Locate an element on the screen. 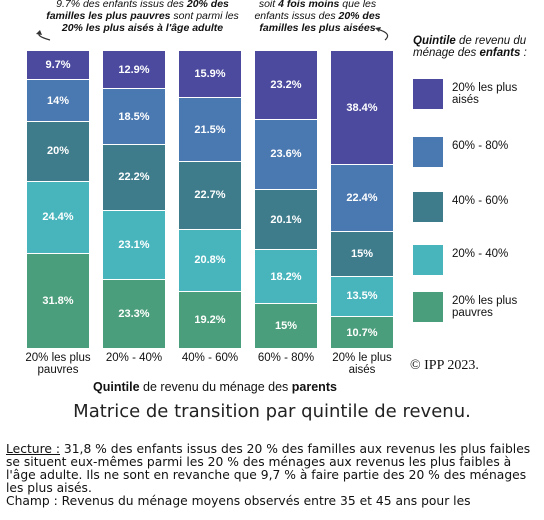  bar-segment: 18.5% is located at coordinates (134, 116).